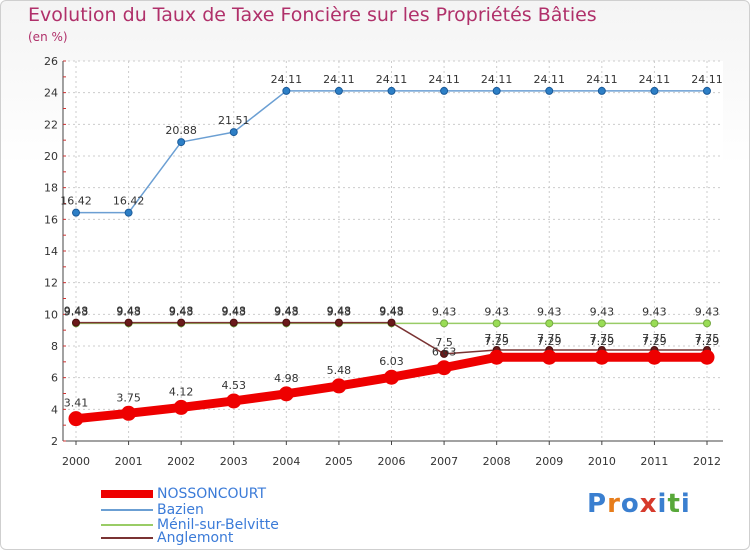  What do you see at coordinates (444, 461) in the screenshot?
I see `x-tick-label: 2007` at bounding box center [444, 461].